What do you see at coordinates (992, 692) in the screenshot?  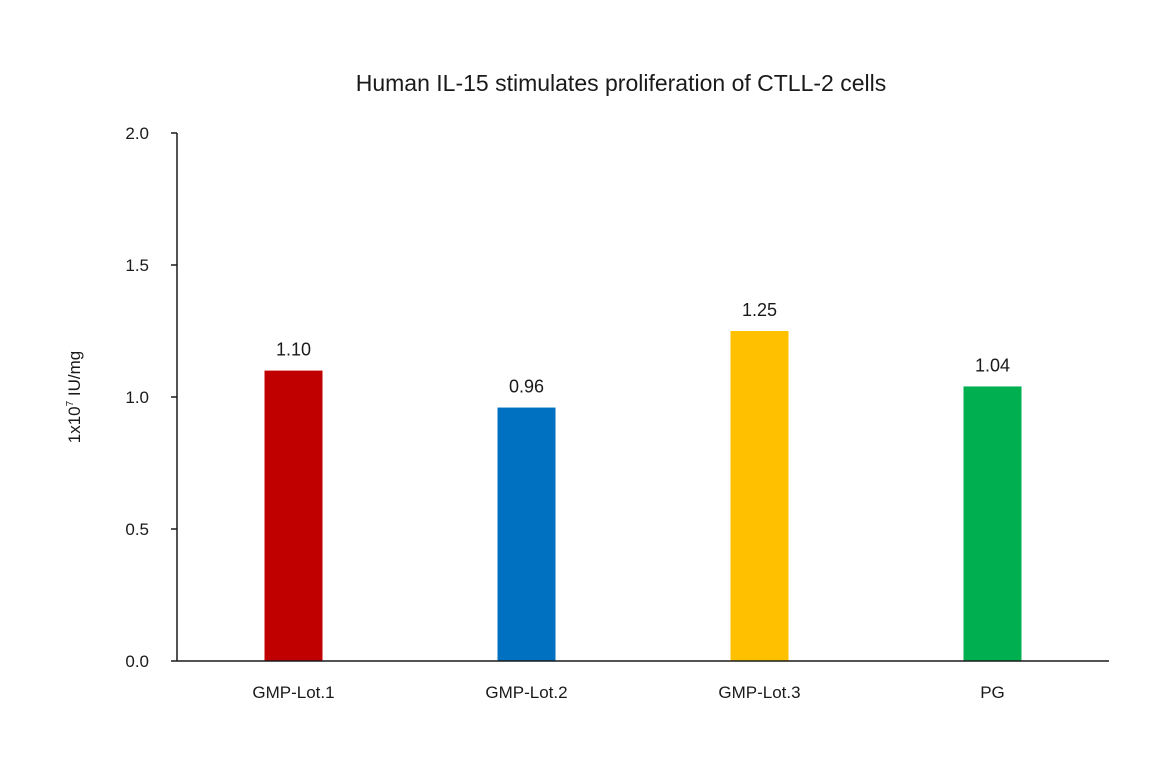 I see `x-category-label: PG` at bounding box center [992, 692].